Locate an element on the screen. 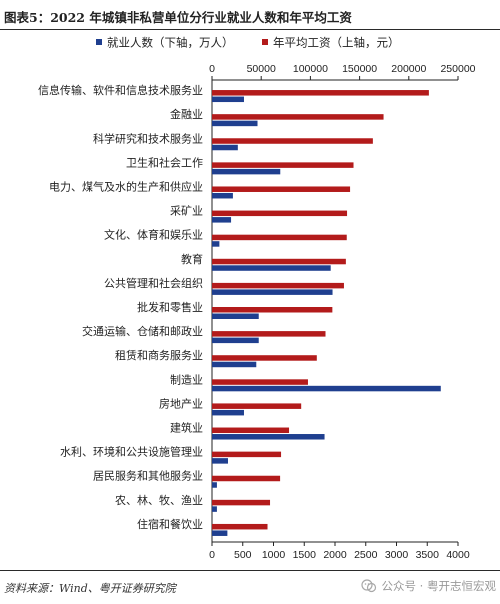  bottom-axis: 0 500 1000 1500 2000 2500 3000 3500 4000 is located at coordinates (339, 551).